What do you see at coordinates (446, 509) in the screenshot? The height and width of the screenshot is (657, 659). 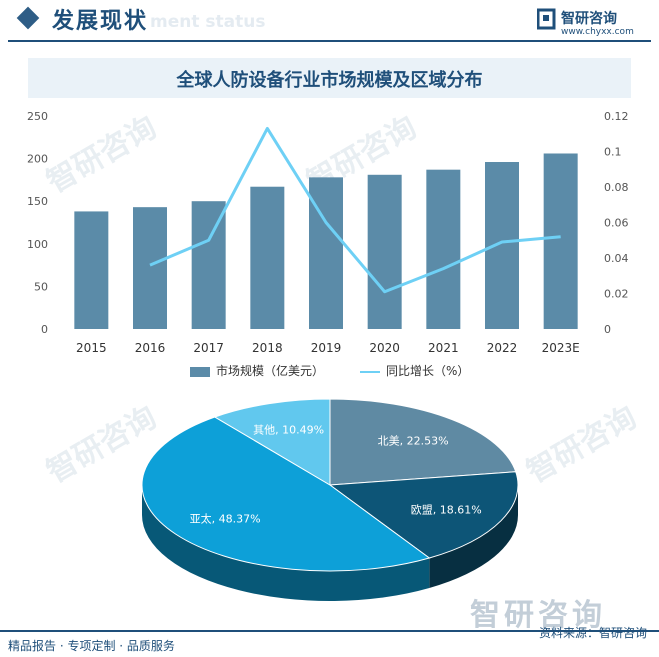 I see `pie-slice-label: 欧盟, 18.61%` at bounding box center [446, 509].